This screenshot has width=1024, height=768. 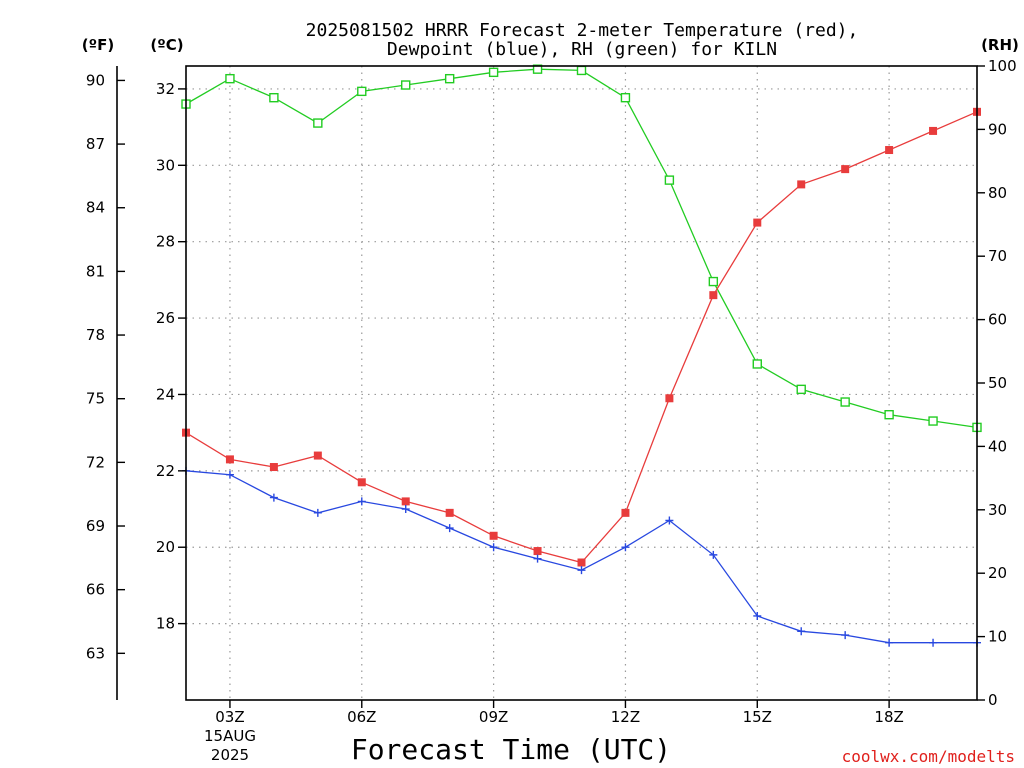 I want to click on rh-point-6z, so click(x=362, y=91).